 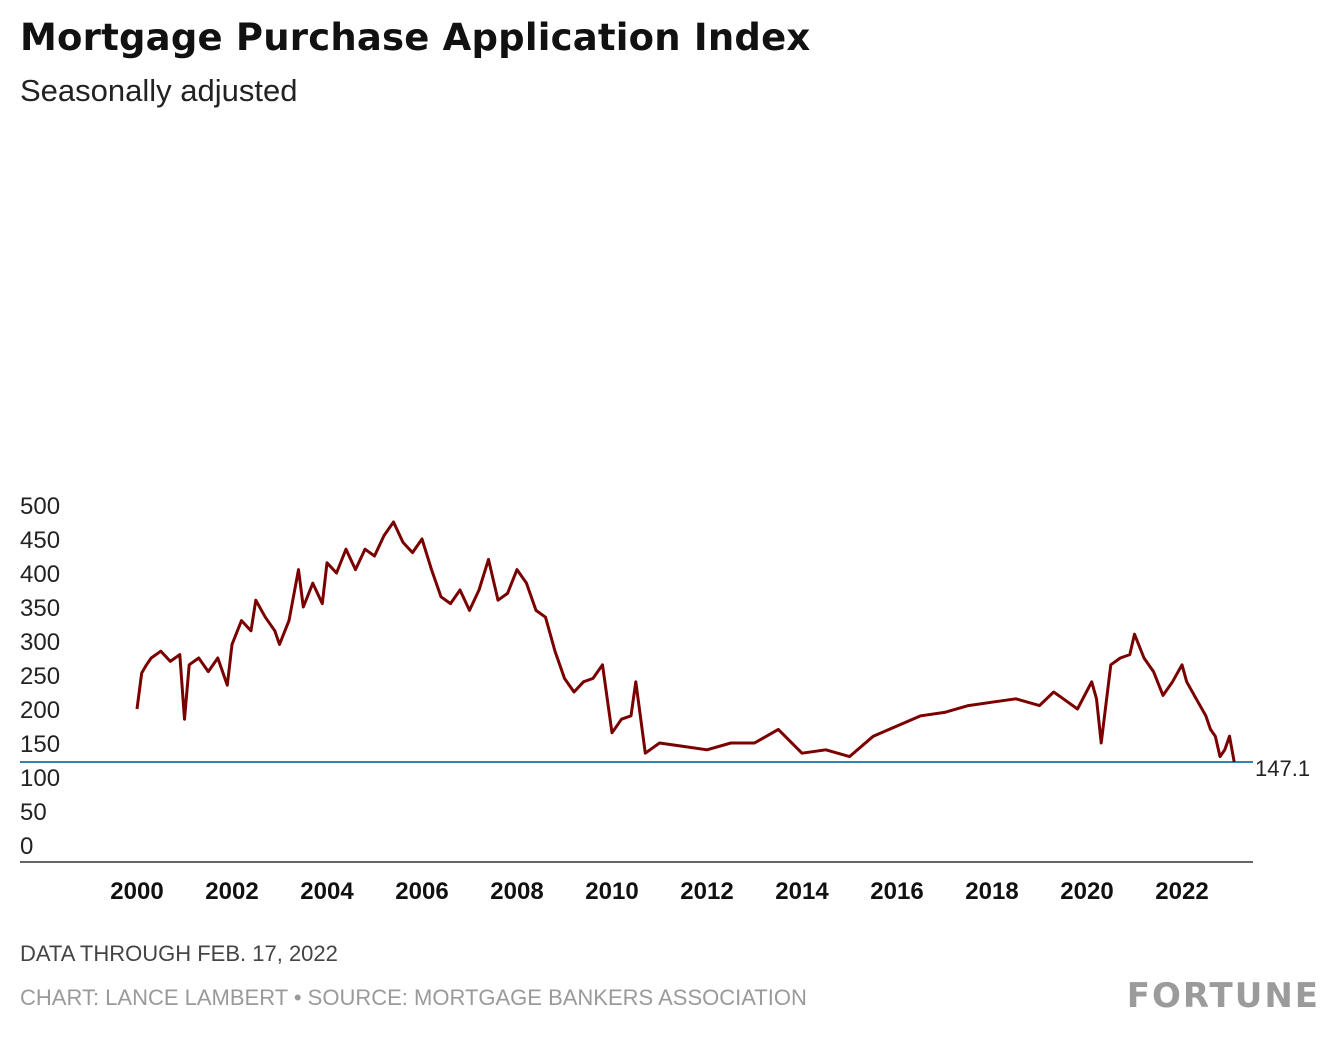 What do you see at coordinates (136, 891) in the screenshot?
I see `x-tick-label: 2000` at bounding box center [136, 891].